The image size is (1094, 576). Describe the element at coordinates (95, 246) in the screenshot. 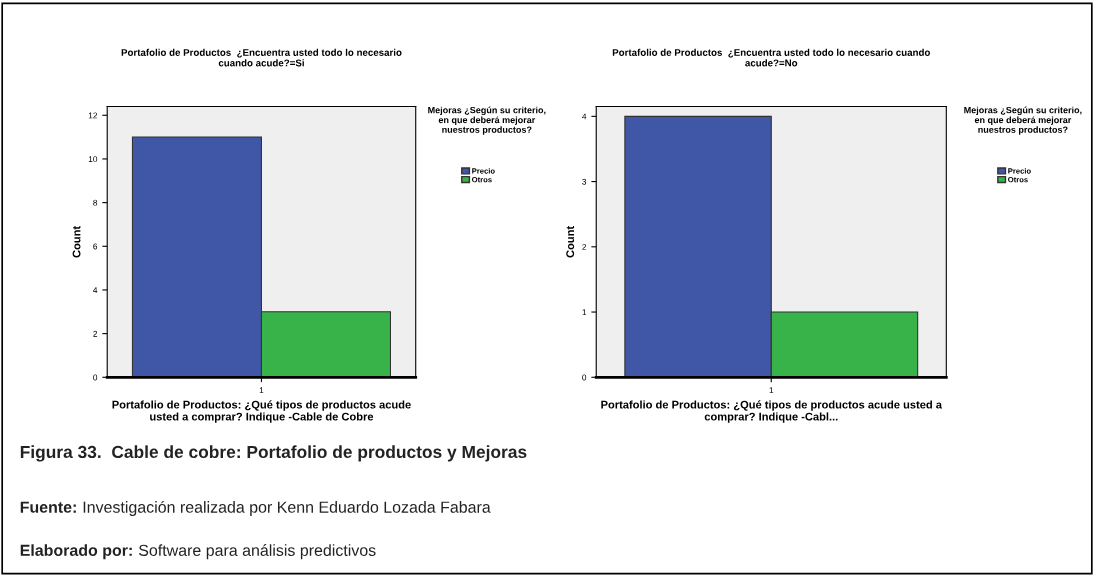

I see `y-tick-label: 6` at that location.